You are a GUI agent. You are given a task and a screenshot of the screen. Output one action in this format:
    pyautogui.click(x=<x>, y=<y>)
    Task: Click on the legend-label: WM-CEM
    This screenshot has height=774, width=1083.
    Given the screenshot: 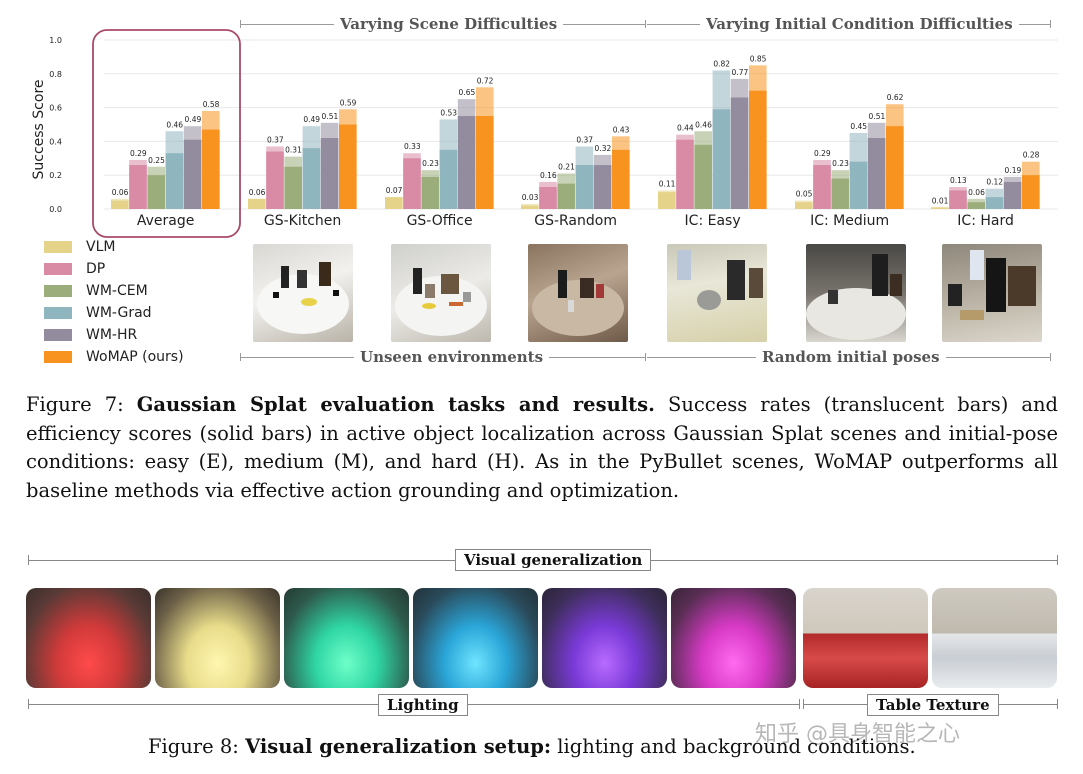 What is the action you would take?
    pyautogui.click(x=117, y=291)
    